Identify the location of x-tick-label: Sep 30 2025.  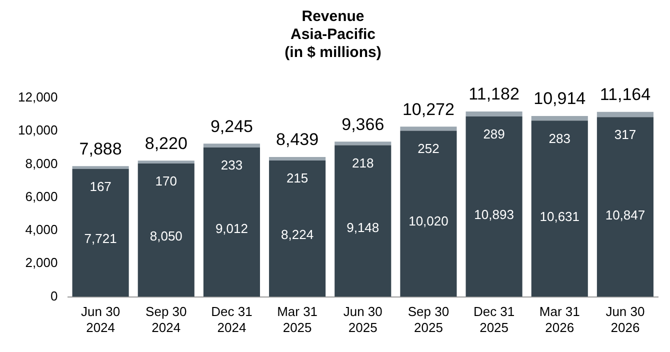
(429, 319).